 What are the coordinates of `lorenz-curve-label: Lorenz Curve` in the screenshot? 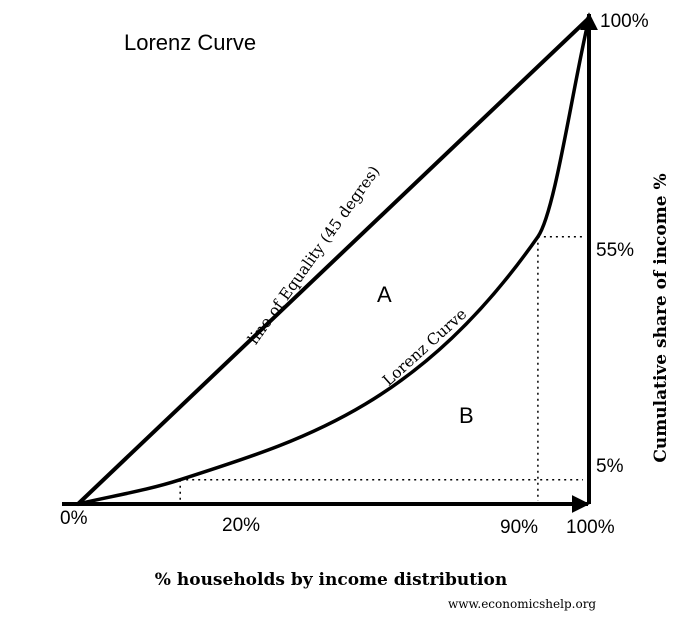 It's located at (424, 347).